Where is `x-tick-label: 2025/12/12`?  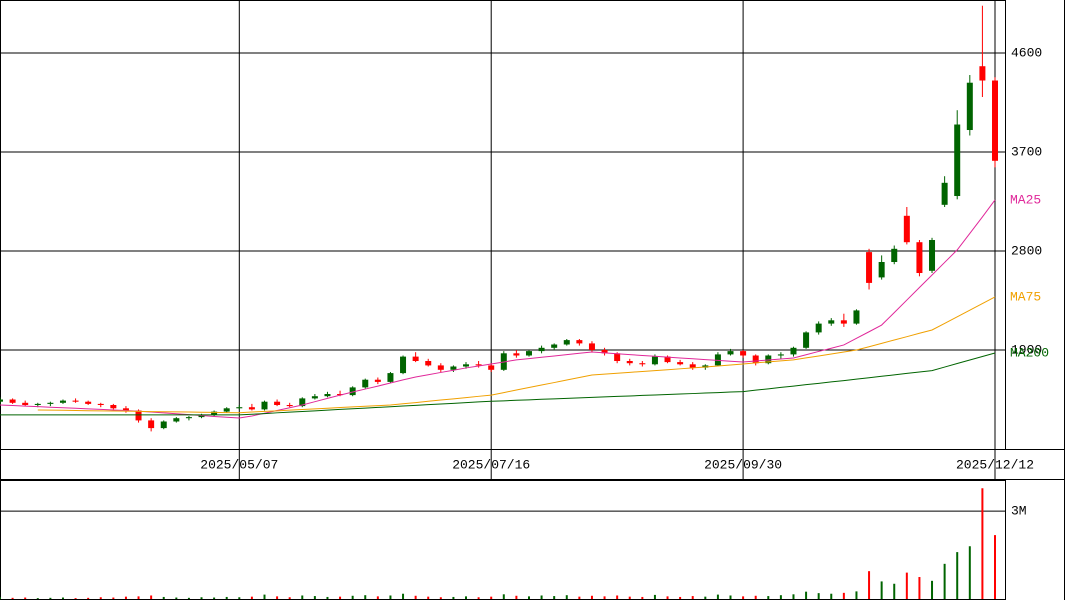 x-tick-label: 2025/12/12 is located at coordinates (995, 464).